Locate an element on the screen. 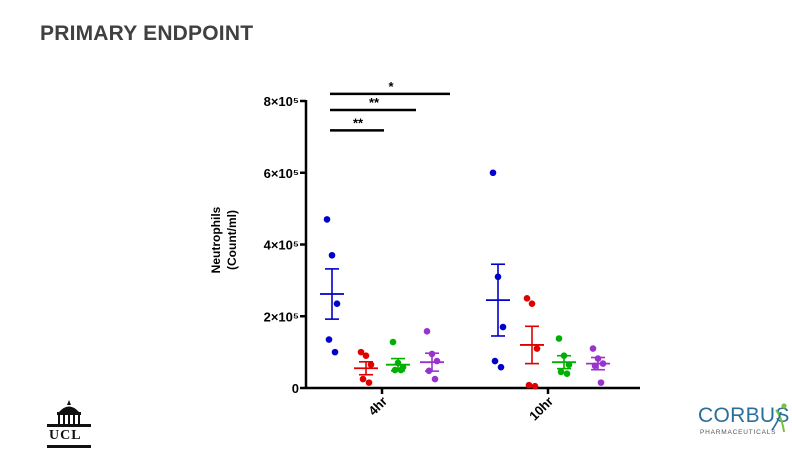 This screenshot has height=467, width=792. y-tick-label: 4×10⁵ is located at coordinates (281, 245).